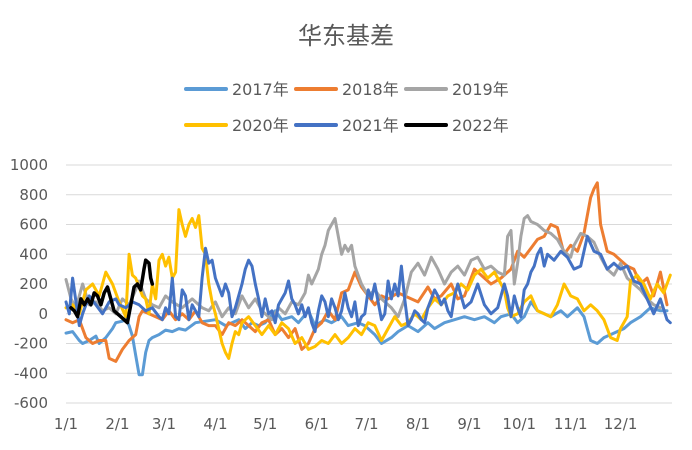 This screenshot has height=450, width=692. Describe the element at coordinates (66, 424) in the screenshot. I see `x-tick-label: 1/1` at that location.